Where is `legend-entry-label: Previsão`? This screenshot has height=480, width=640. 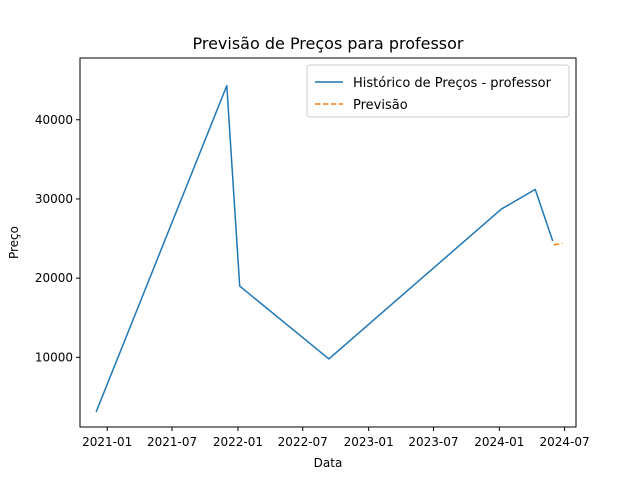
legend-entry-label: Previsão is located at coordinates (380, 105).